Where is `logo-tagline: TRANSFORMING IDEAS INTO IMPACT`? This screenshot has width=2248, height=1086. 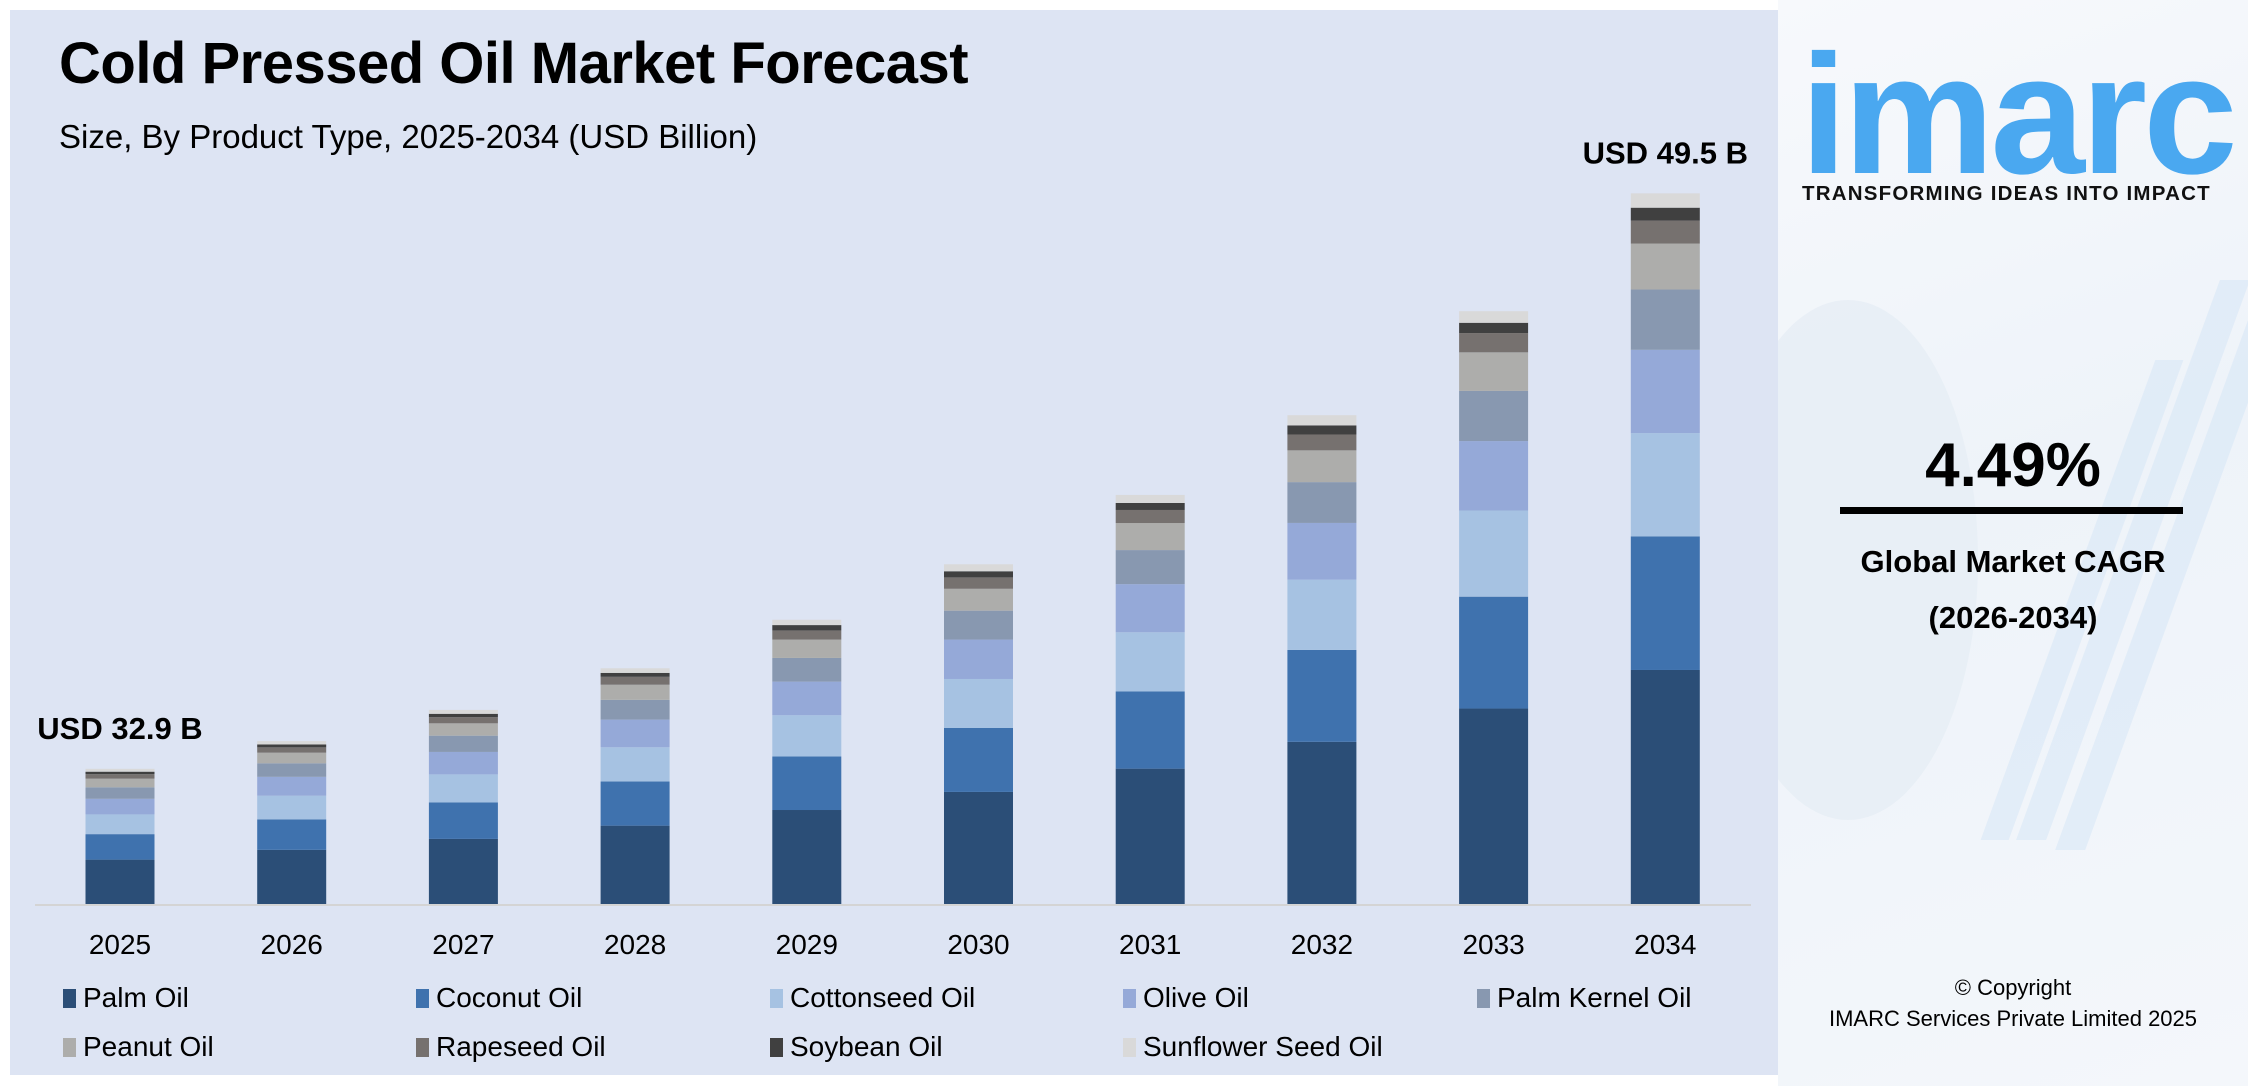 logo-tagline: TRANSFORMING IDEAS INTO IMPACT is located at coordinates (2006, 193).